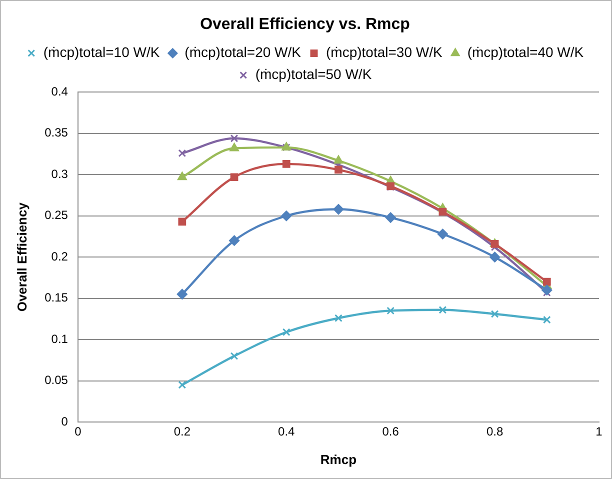 The image size is (612, 479). What do you see at coordinates (56, 133) in the screenshot?
I see `y-tick-label: 0.35` at bounding box center [56, 133].